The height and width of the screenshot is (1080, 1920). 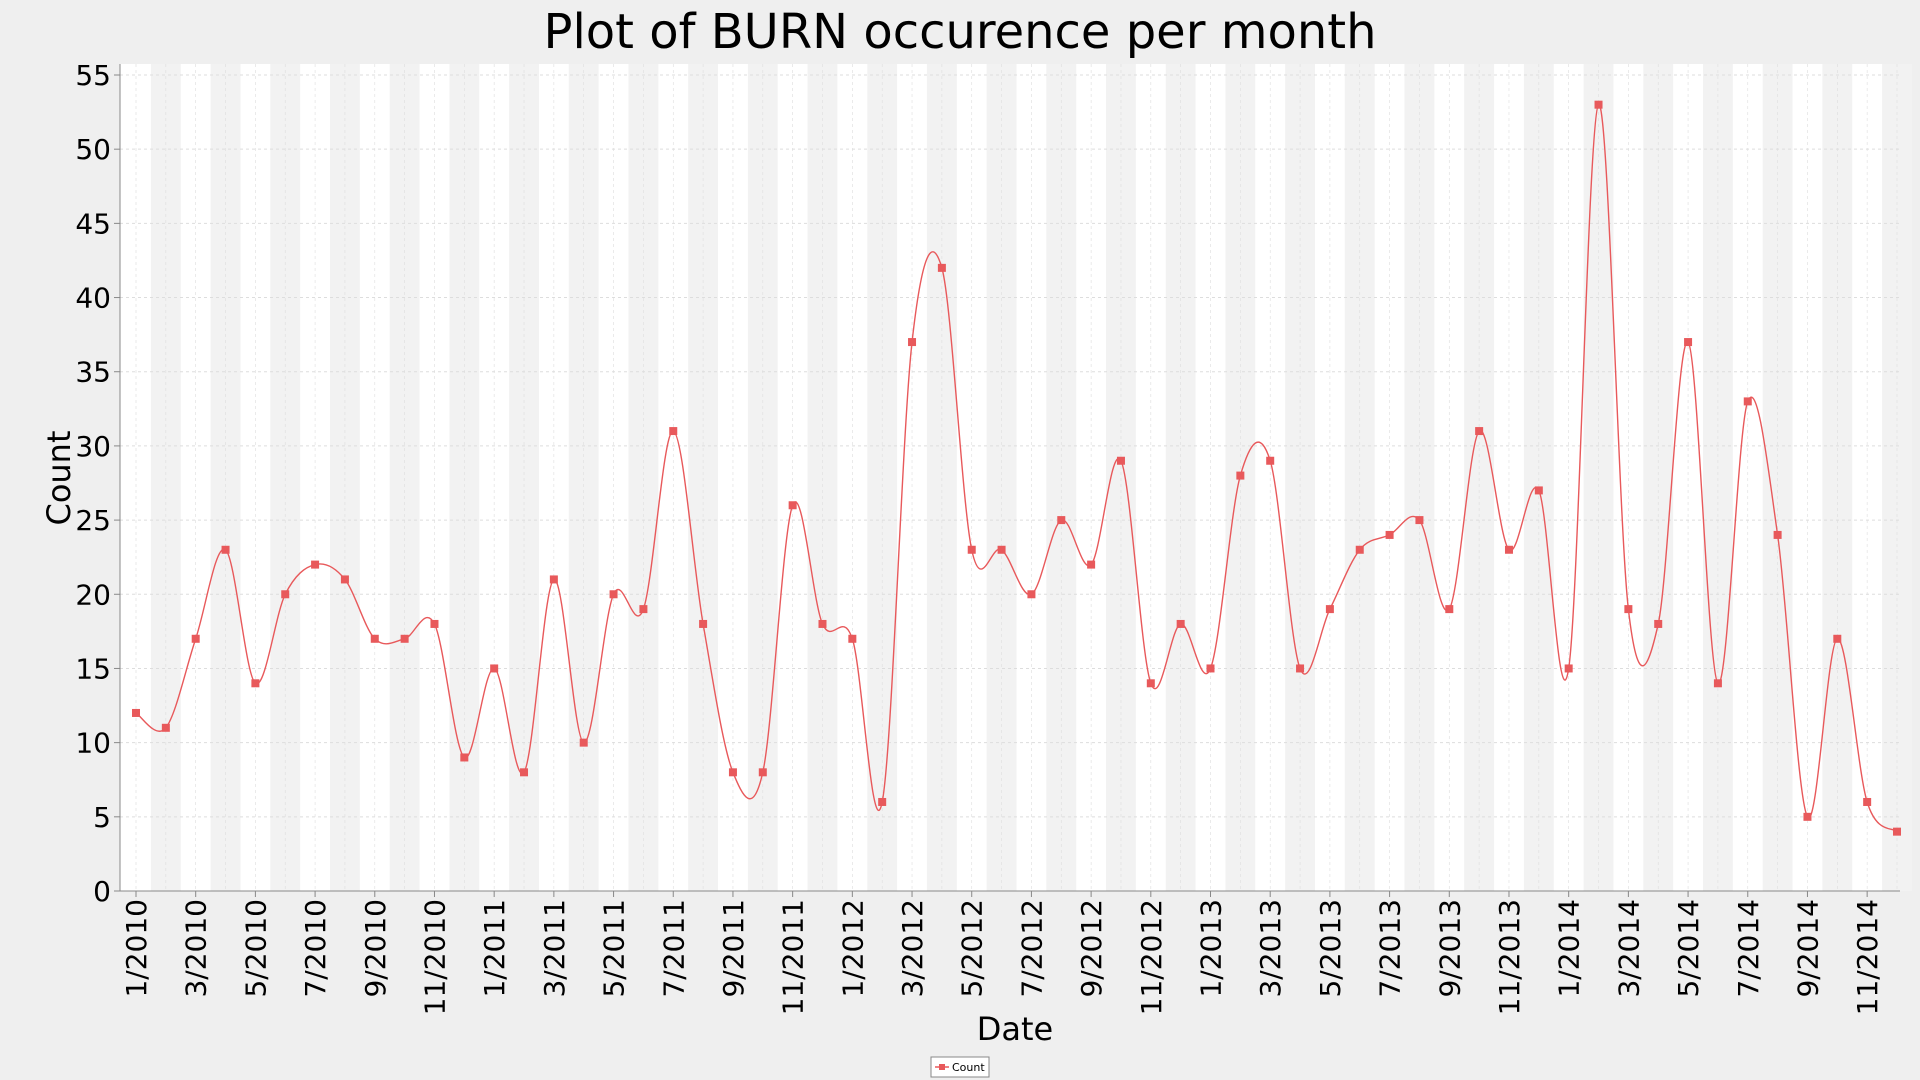 I want to click on x-tick-label: 1/2012, so click(x=852, y=948).